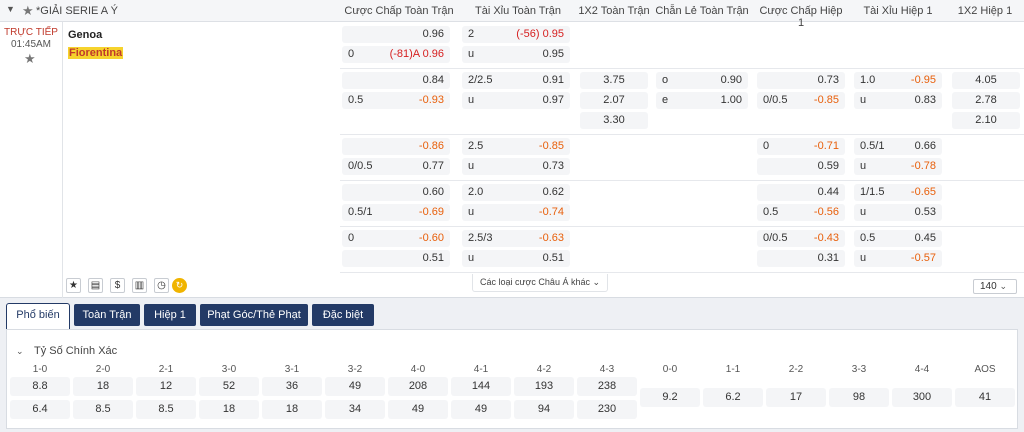  I want to click on score-odds-home: 18, so click(103, 386).